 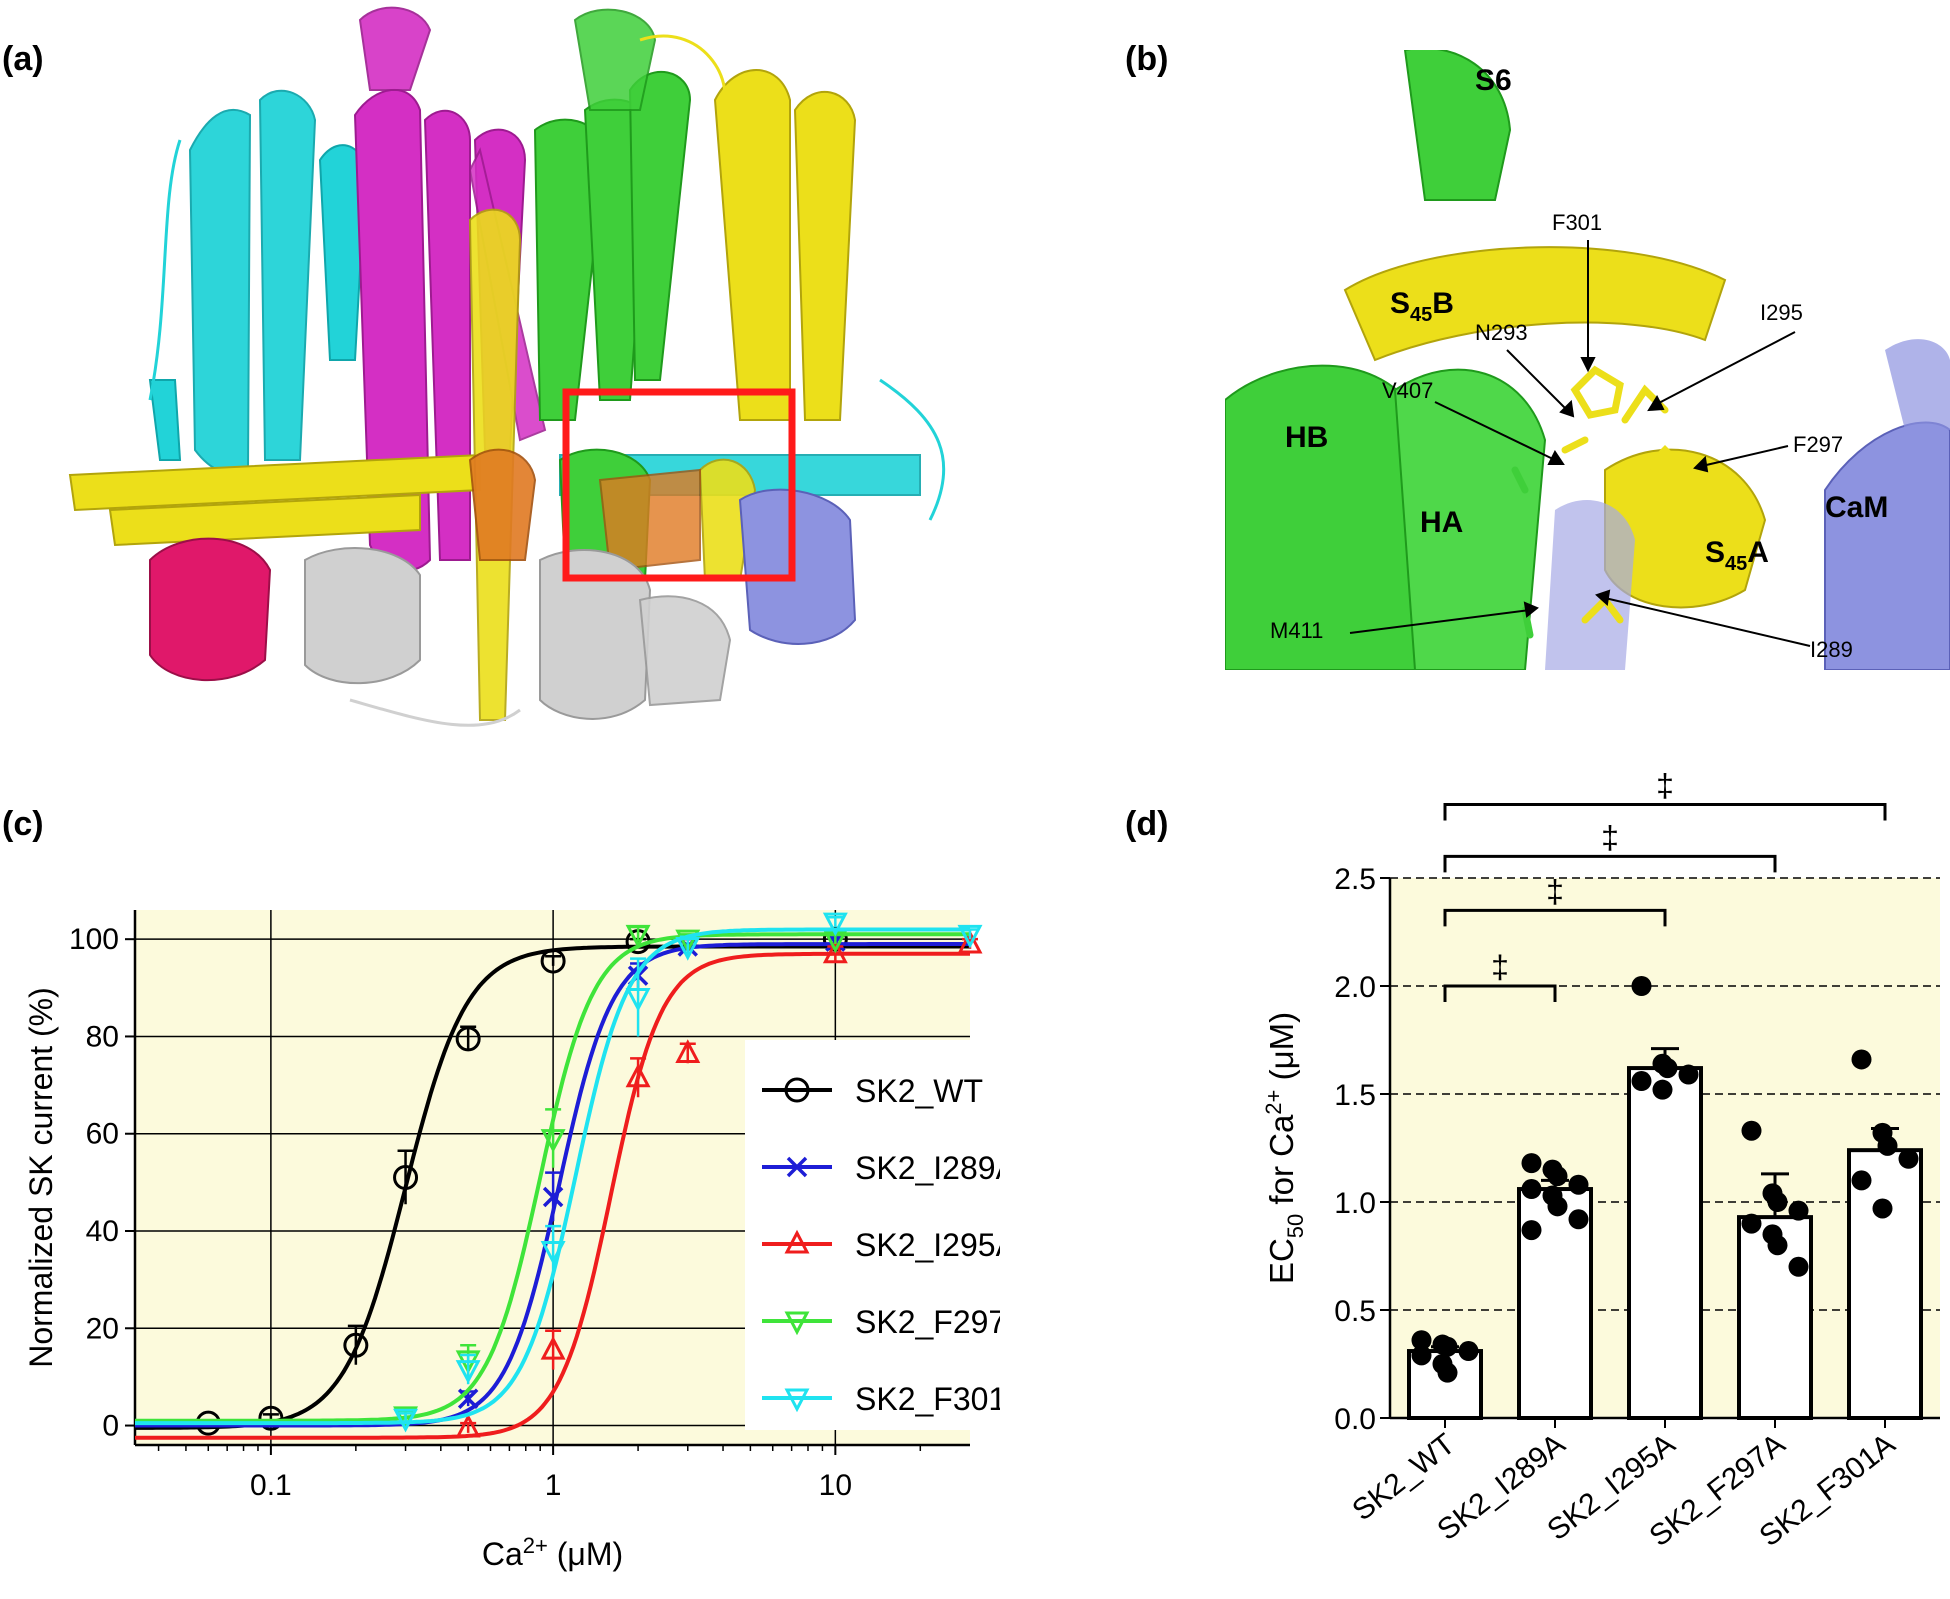 I want to click on y-tick-label: 20, so click(x=102, y=1328).